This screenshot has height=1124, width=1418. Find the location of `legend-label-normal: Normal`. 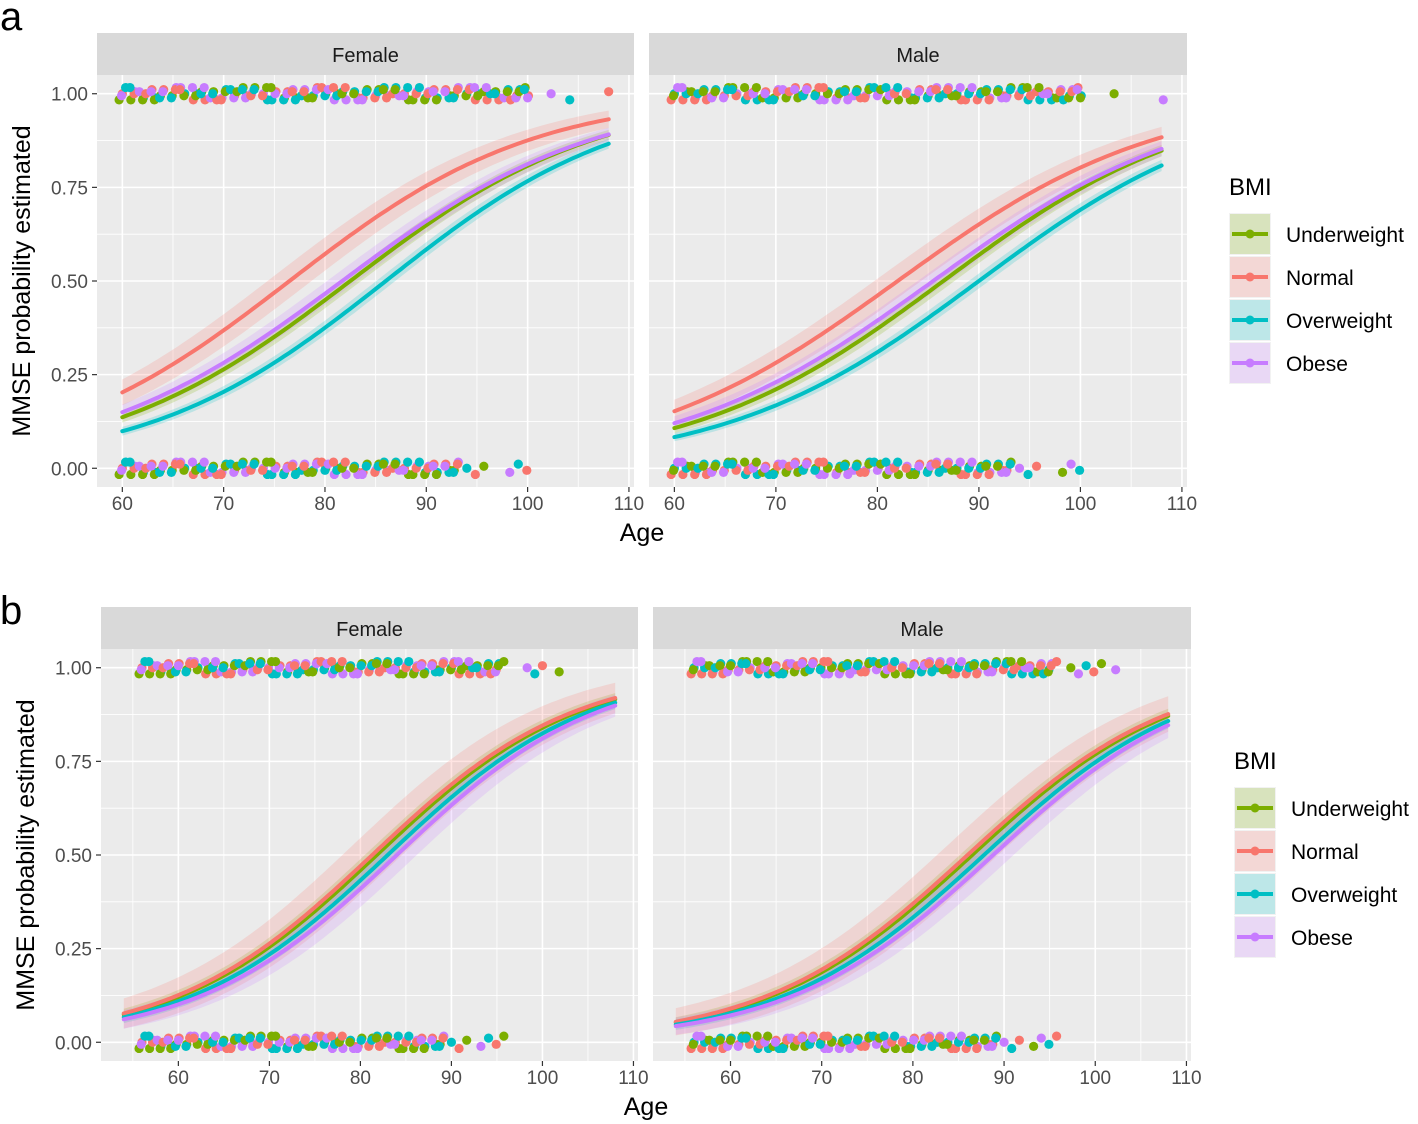

legend-label-normal: Normal is located at coordinates (1325, 852).